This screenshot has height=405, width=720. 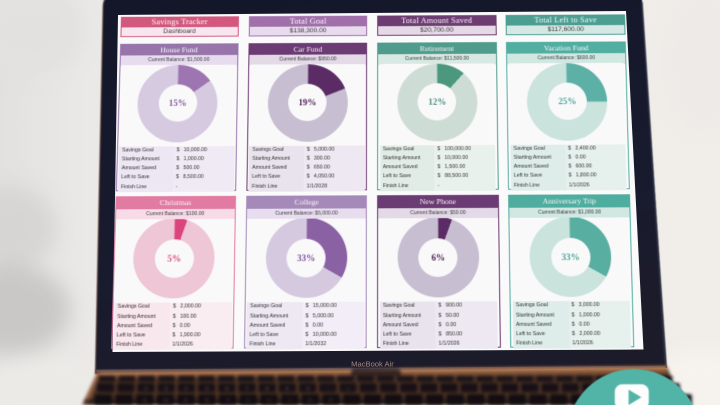 What do you see at coordinates (372, 364) in the screenshot?
I see `svg-text: MacBook Air` at bounding box center [372, 364].